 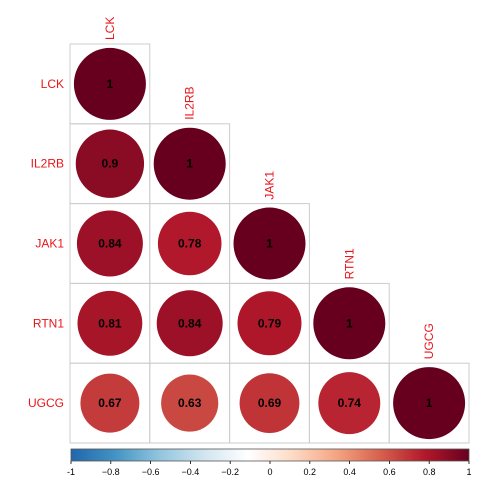 I want to click on correlation-value: 0.79, so click(x=270, y=323).